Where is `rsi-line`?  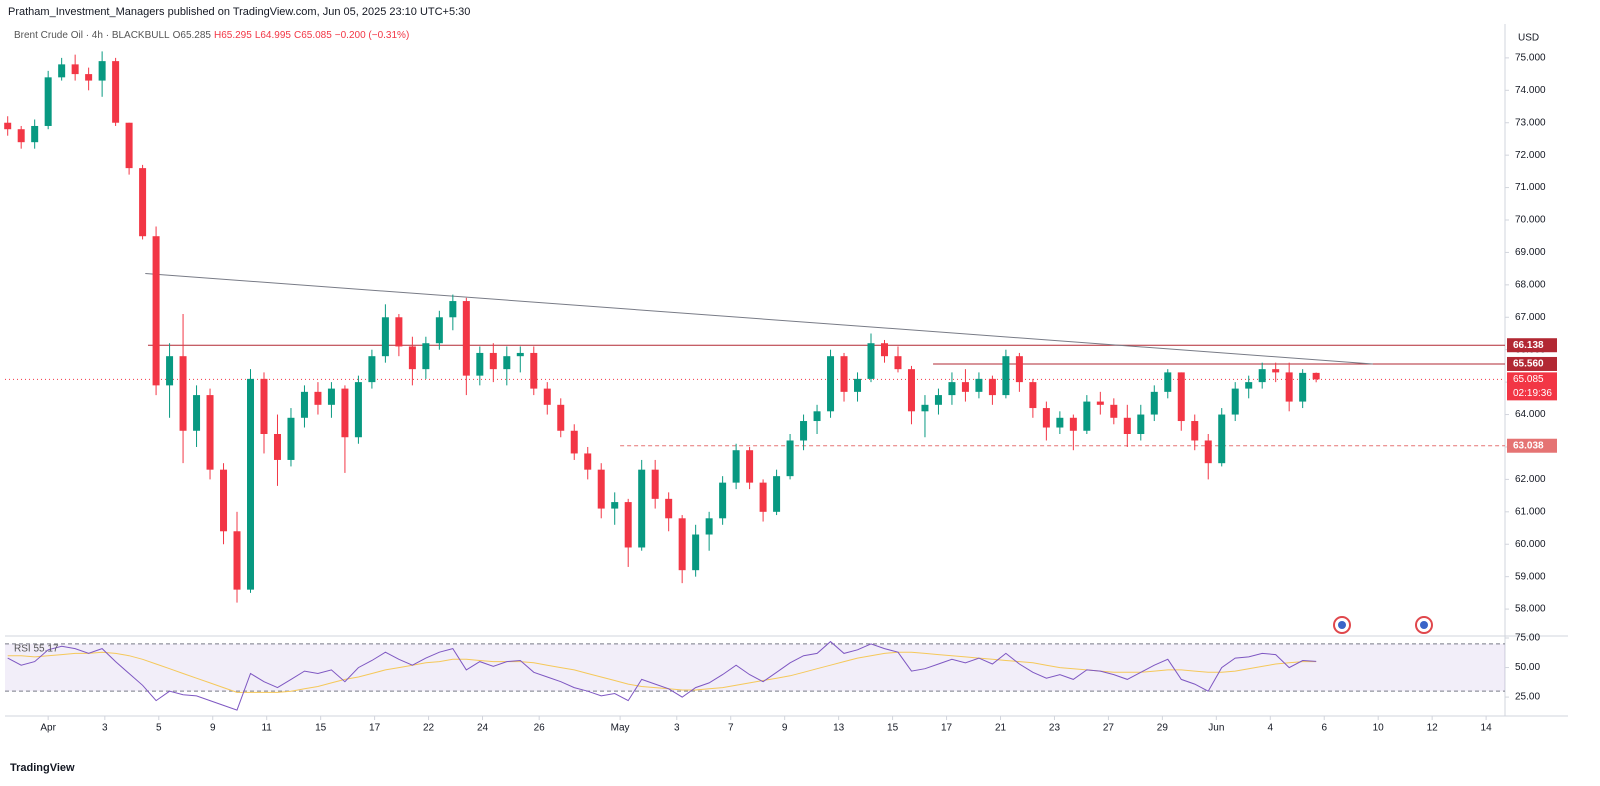 rsi-line is located at coordinates (662, 675).